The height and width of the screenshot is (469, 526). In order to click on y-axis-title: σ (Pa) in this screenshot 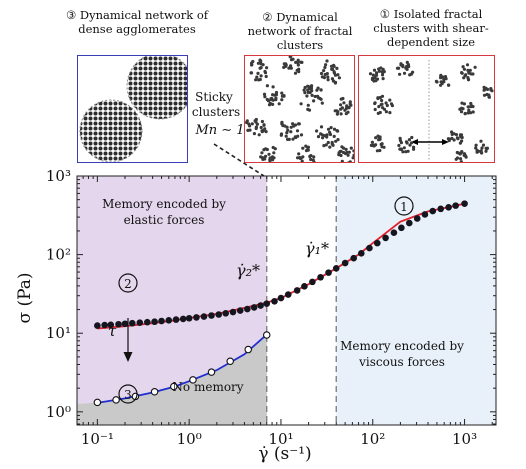, I will do `click(25, 297)`.